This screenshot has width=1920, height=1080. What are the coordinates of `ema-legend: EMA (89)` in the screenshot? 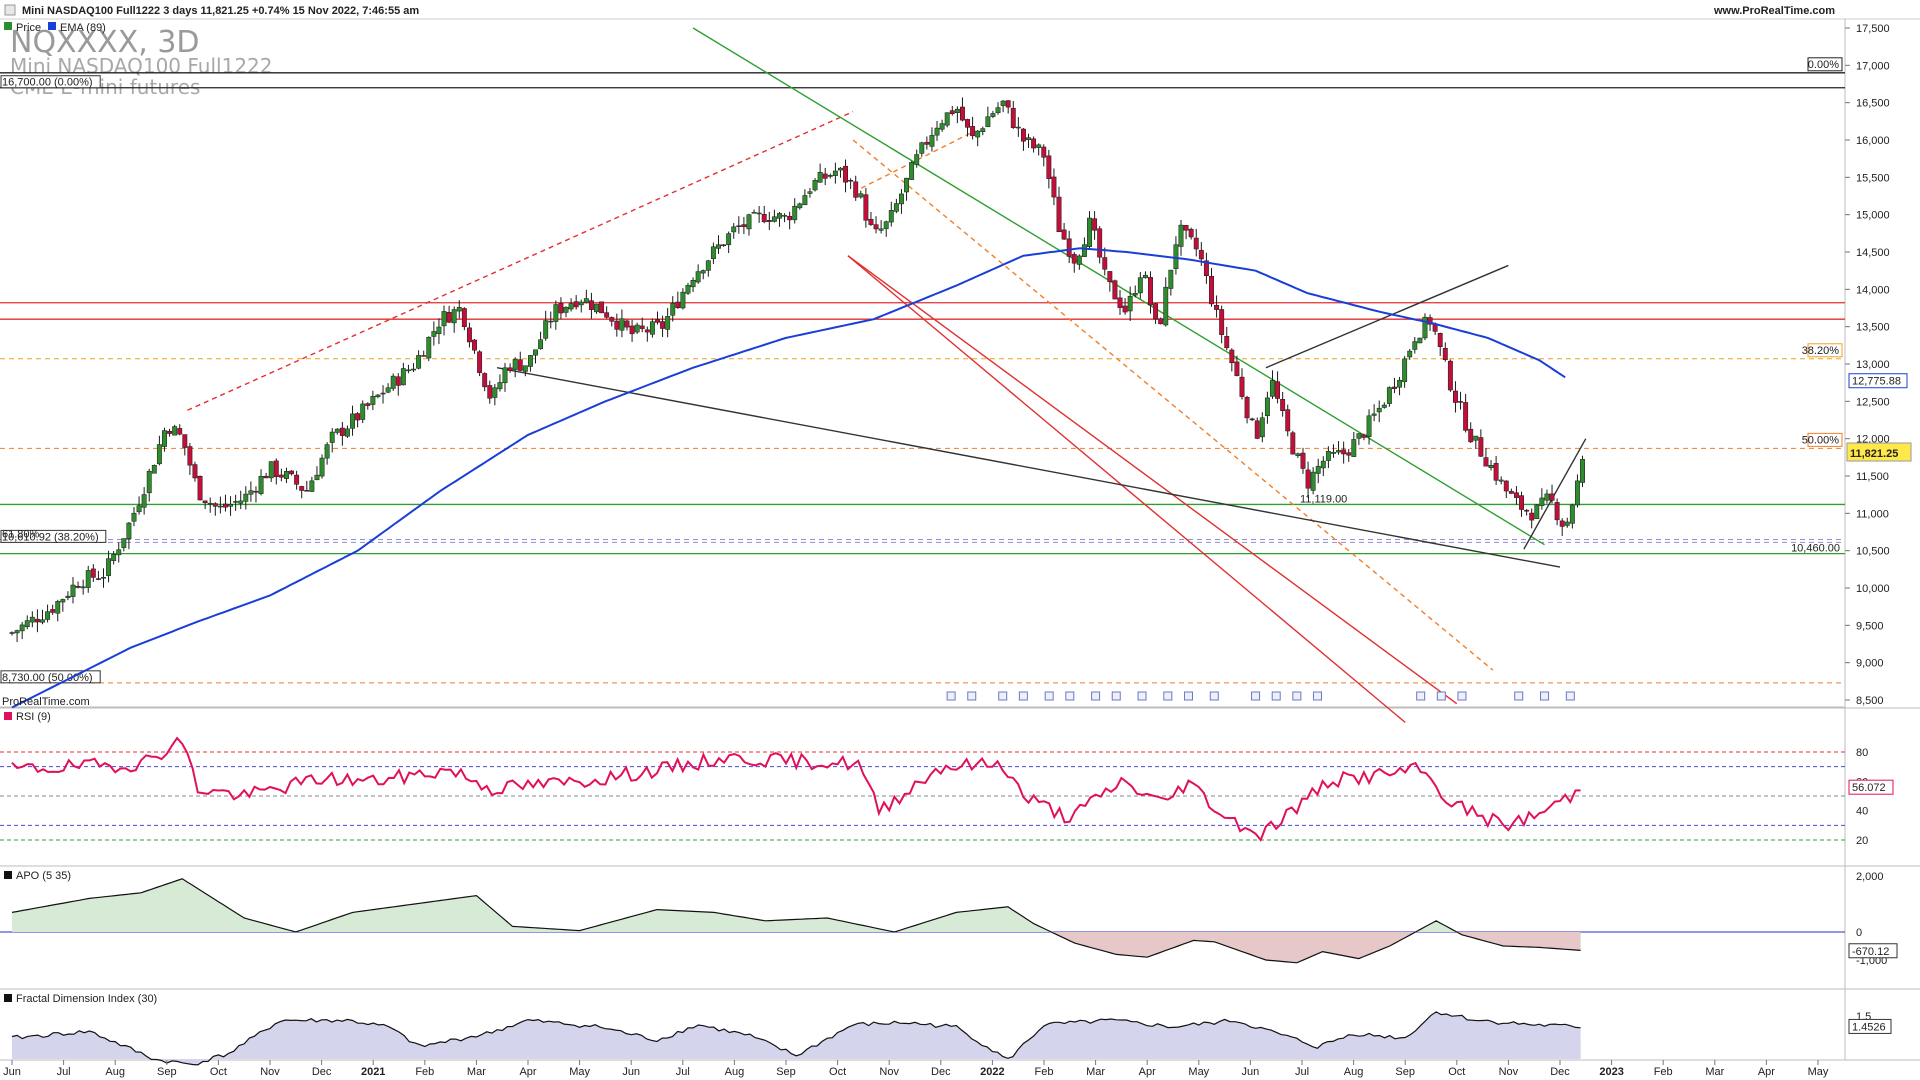 It's located at (77, 28).